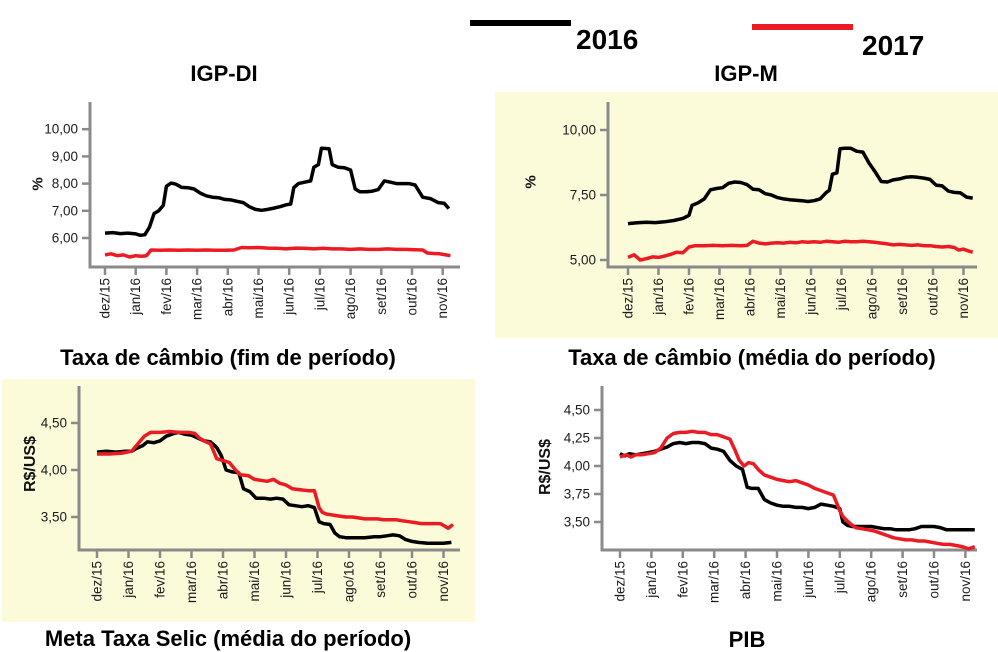 This screenshot has height=652, width=998. What do you see at coordinates (228, 638) in the screenshot?
I see `next-row-title-selic-partial: Meta Taxa Selic (média do período)` at bounding box center [228, 638].